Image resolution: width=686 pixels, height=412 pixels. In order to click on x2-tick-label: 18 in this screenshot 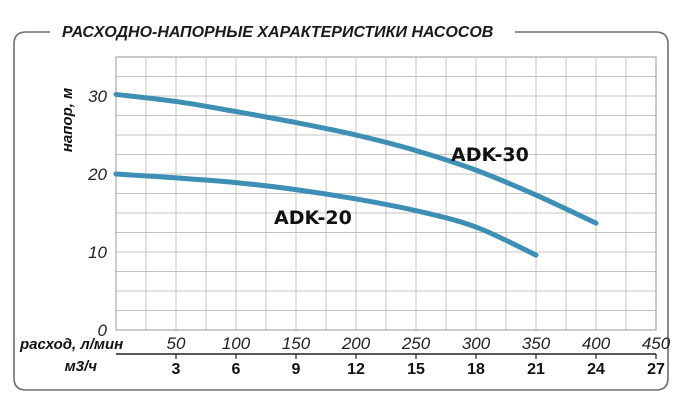, I will do `click(476, 369)`.